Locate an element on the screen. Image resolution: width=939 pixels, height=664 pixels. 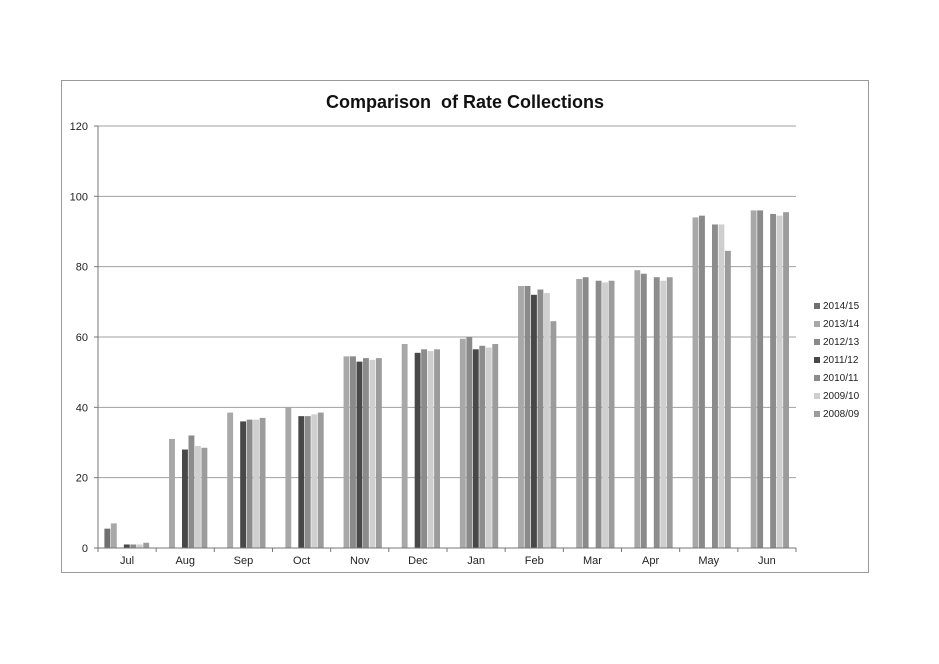
bar-2012-13-mar is located at coordinates (585, 412).